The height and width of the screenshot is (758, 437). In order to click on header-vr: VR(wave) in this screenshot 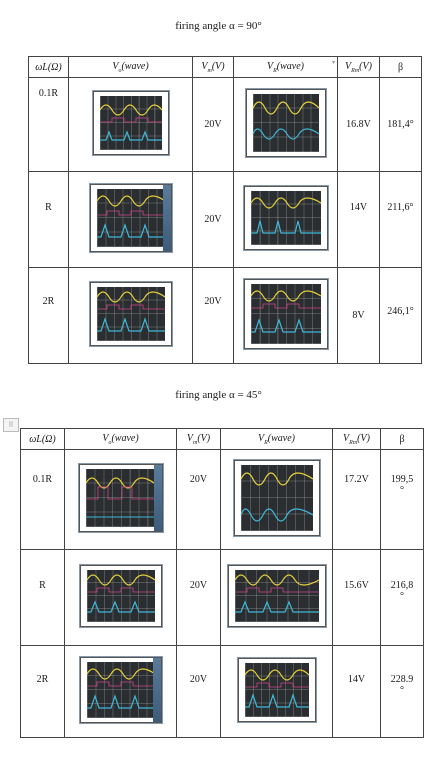, I will do `click(276, 439)`.